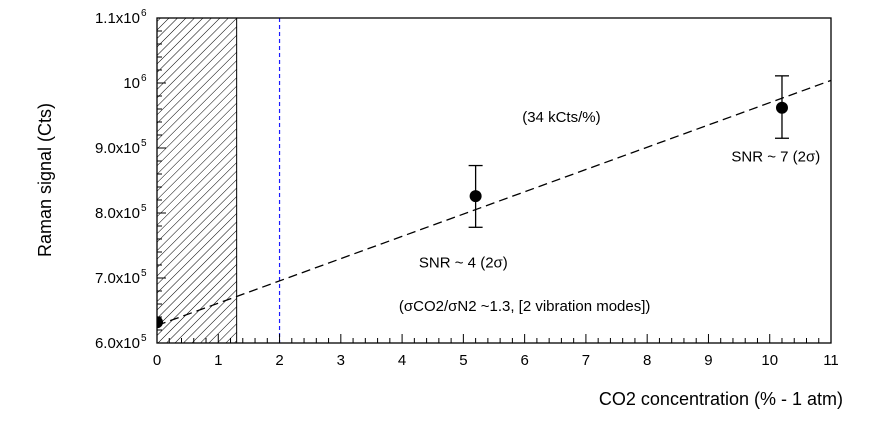 This screenshot has height=421, width=871. What do you see at coordinates (279, 360) in the screenshot?
I see `x-tick-label: 2` at bounding box center [279, 360].